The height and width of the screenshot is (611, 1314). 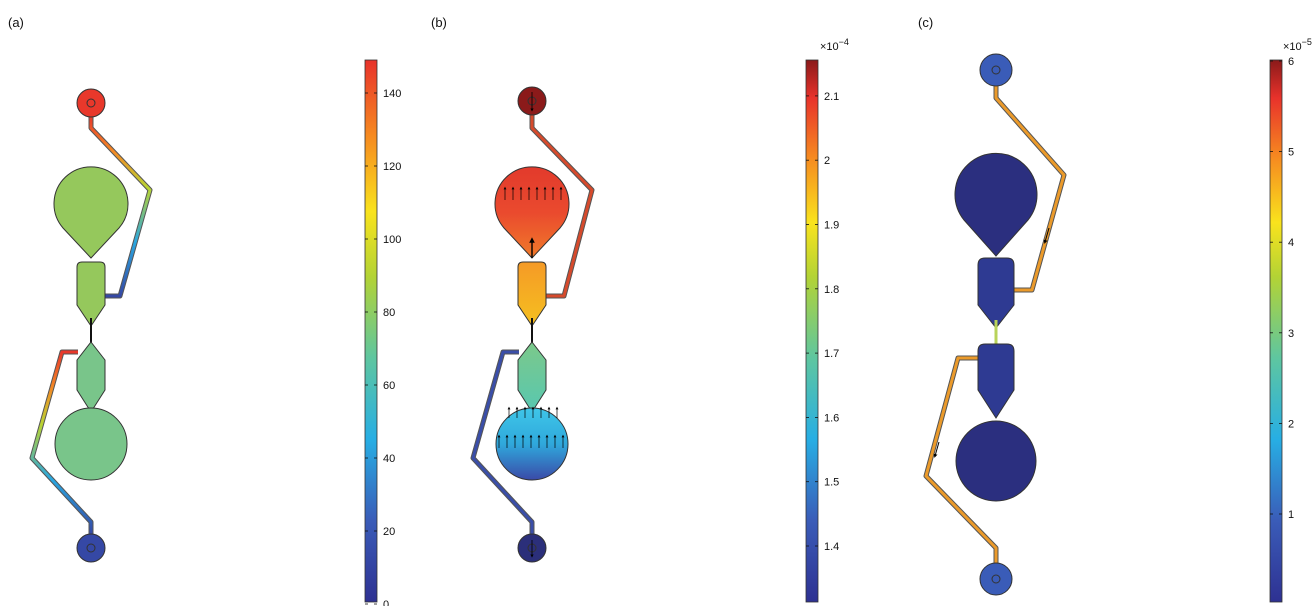 I want to click on panel-c-colorbar-tick-label: 3, so click(x=1291, y=334).